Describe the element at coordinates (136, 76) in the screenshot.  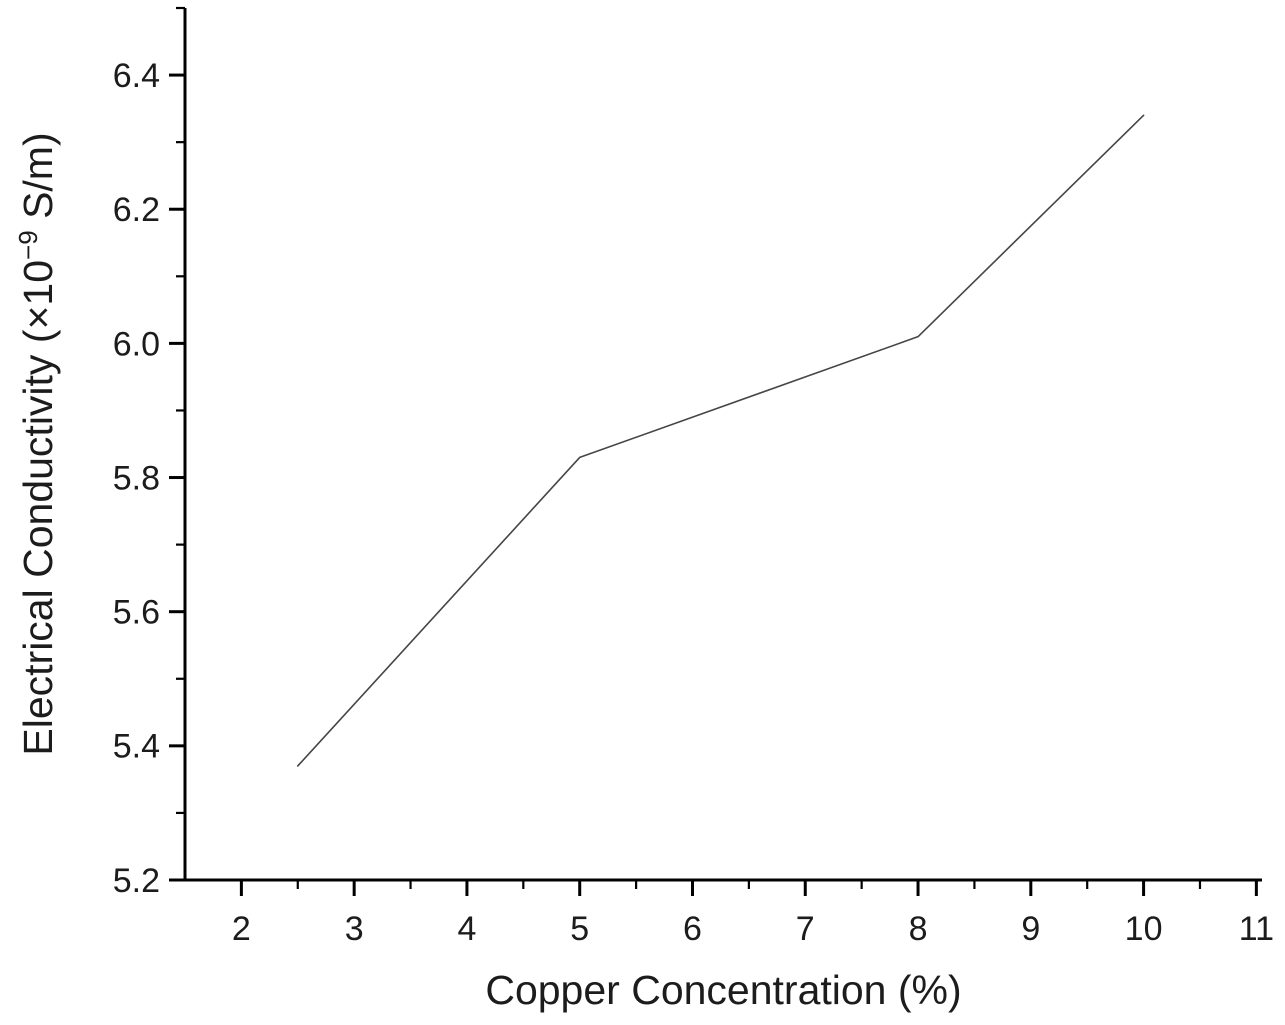
I see `y-tick-label: 6.4` at that location.